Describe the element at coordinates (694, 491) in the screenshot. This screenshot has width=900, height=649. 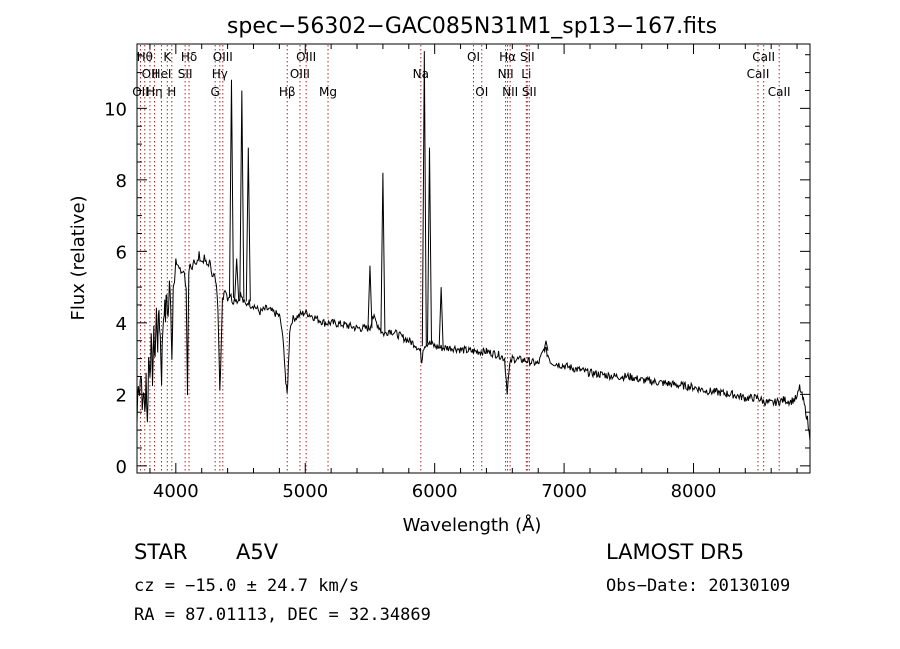
I see `x-tick-label: 8000` at that location.